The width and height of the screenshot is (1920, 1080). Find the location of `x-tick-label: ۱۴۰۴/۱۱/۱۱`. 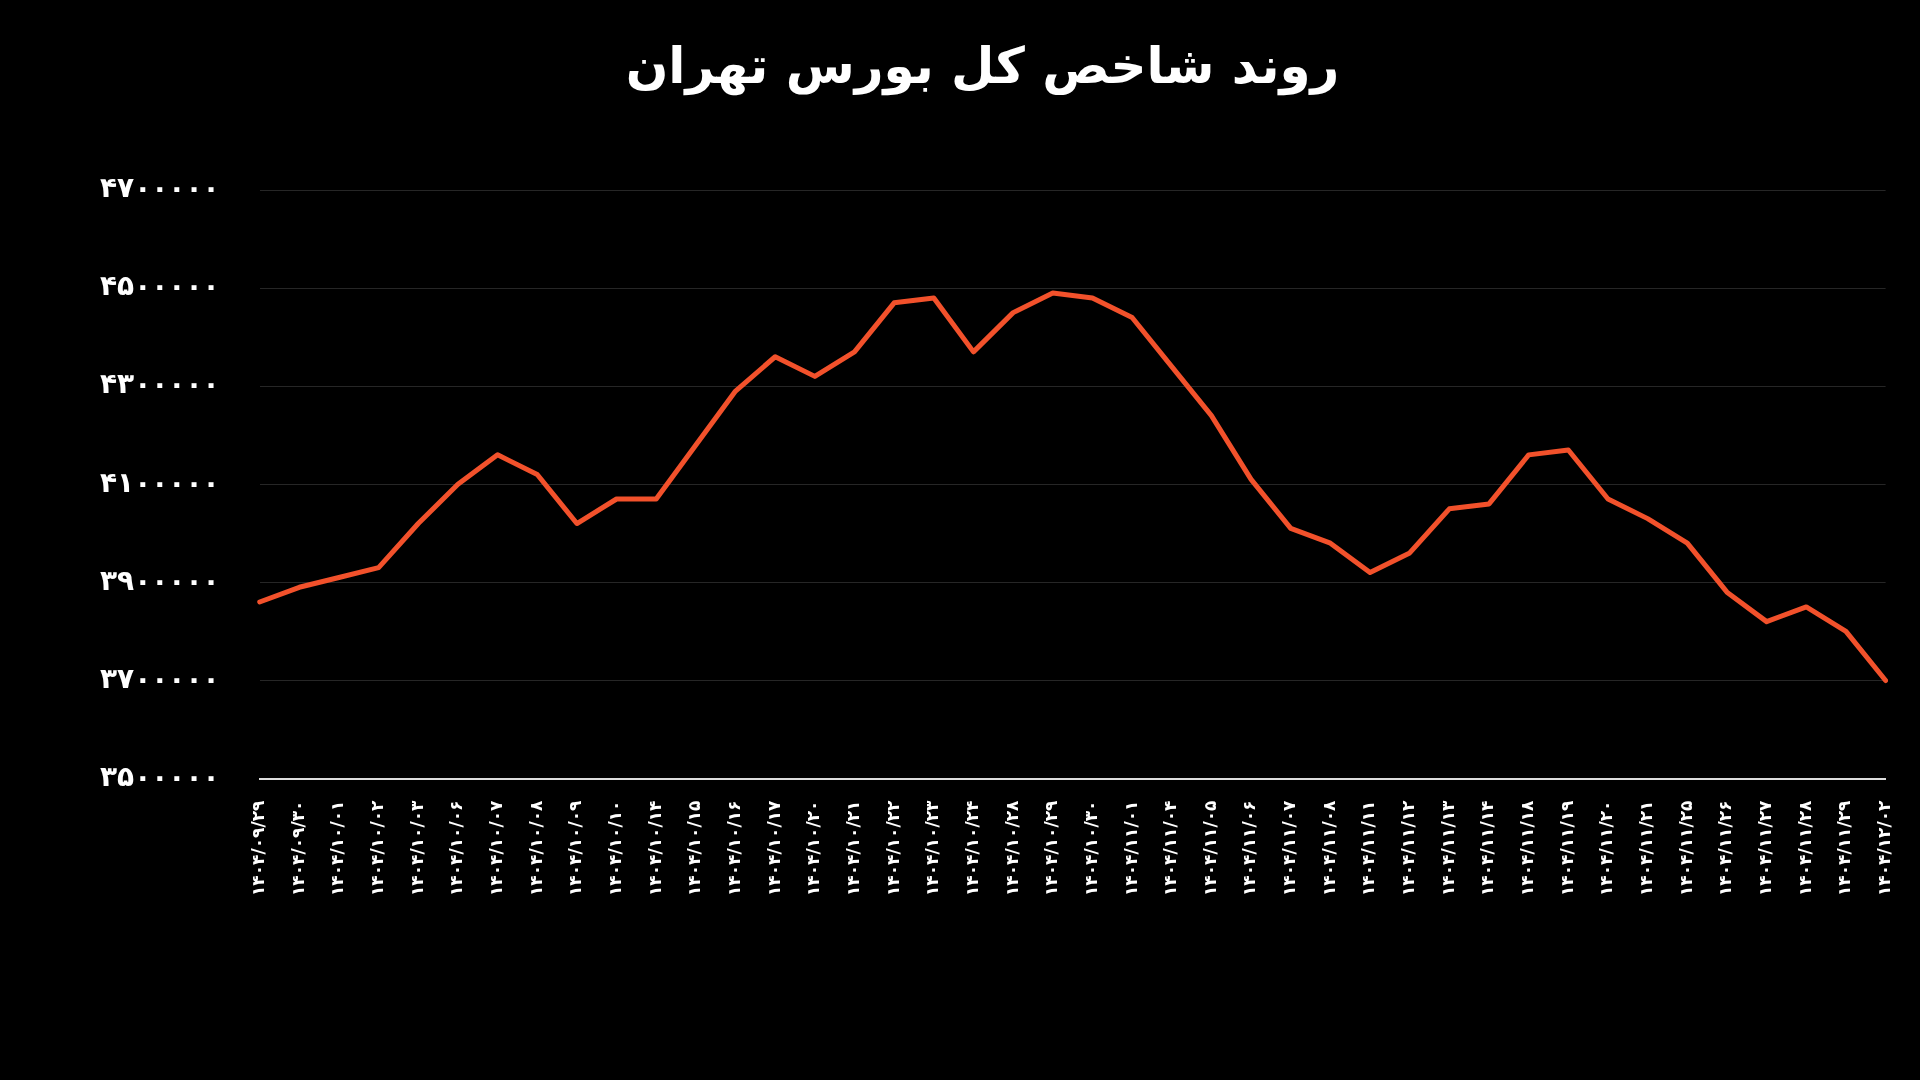

x-tick-label: ۱۴۰۴/۱۱/۱۱ is located at coordinates (1368, 848).